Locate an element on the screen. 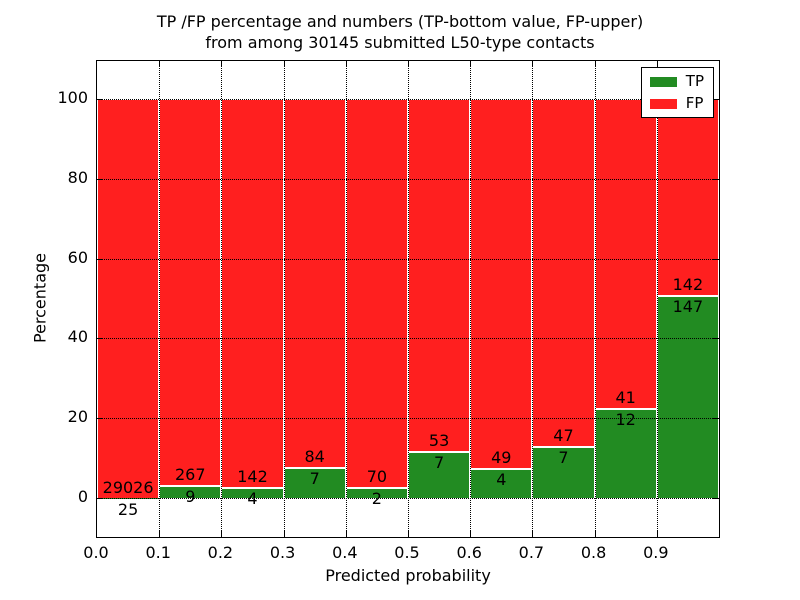 Image resolution: width=800 pixels, height=600 pixels. x-tick-label: 0.4 is located at coordinates (345, 552).